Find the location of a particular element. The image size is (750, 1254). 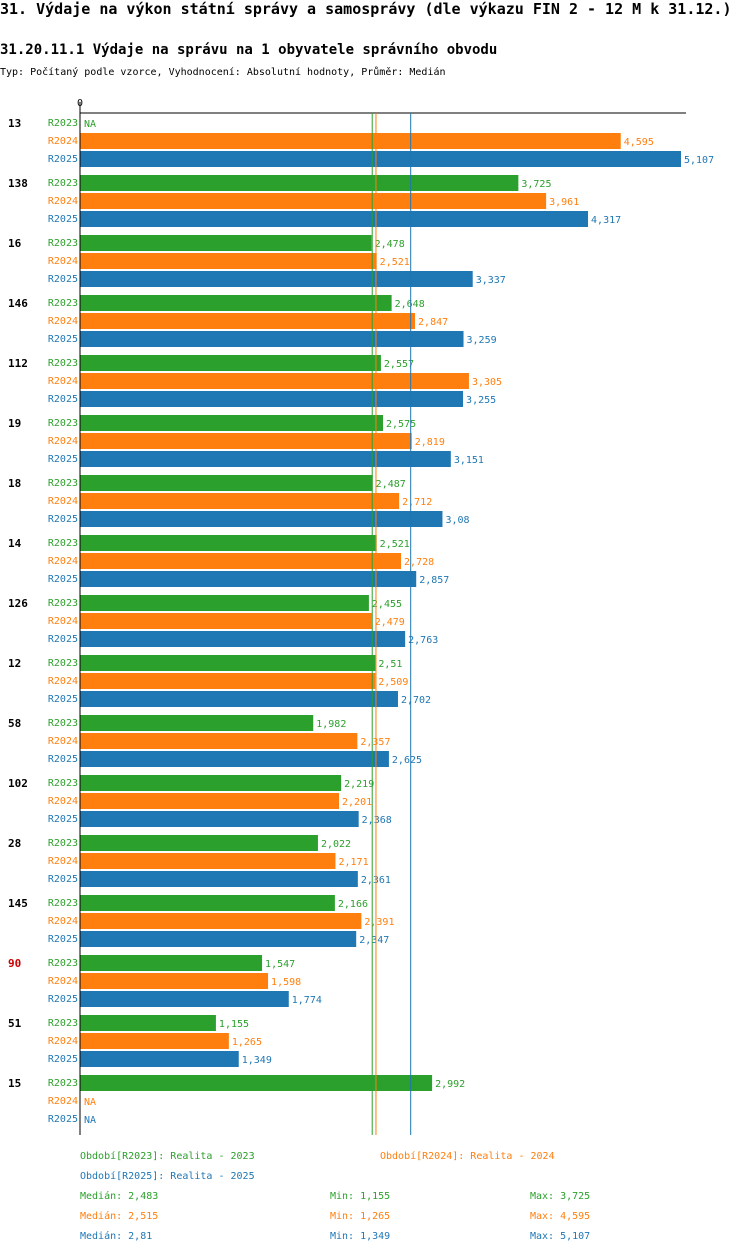

data-label: 3,255 is located at coordinates (481, 400).